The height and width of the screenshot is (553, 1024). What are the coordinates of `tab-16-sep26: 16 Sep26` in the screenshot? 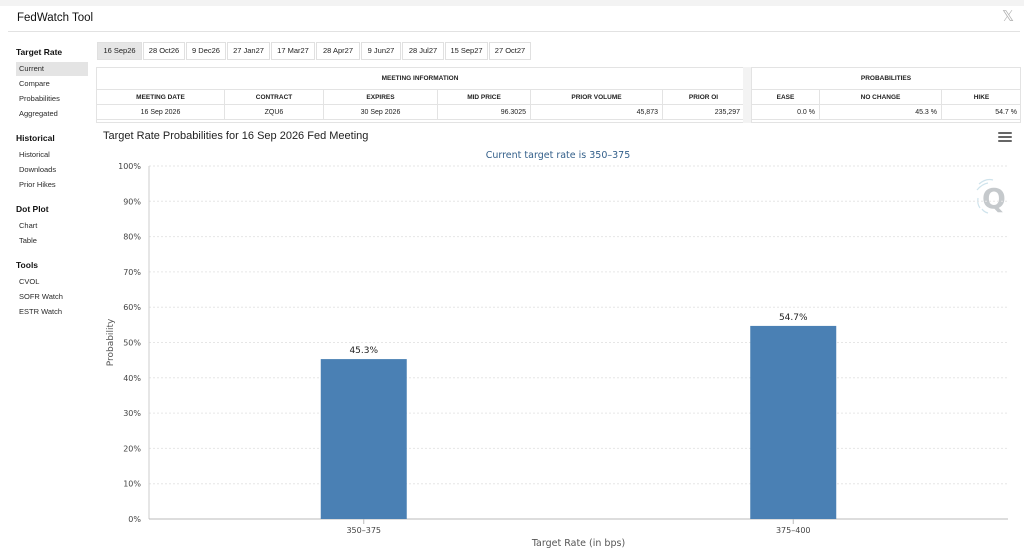 It's located at (119, 51).